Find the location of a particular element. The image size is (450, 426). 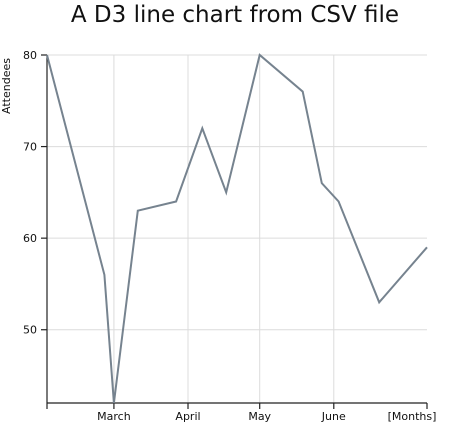

x-tick-label: May is located at coordinates (259, 416).